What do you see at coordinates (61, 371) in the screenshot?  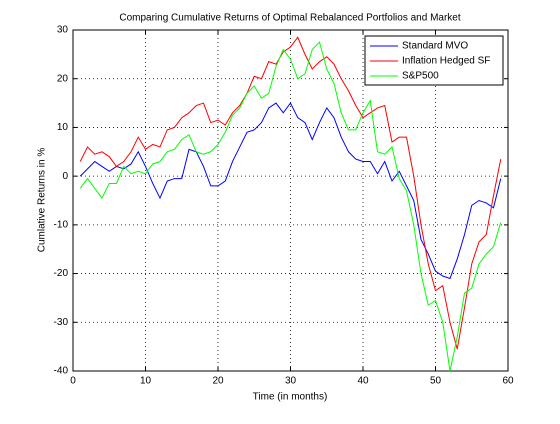 I see `y-tick-label: -40` at bounding box center [61, 371].